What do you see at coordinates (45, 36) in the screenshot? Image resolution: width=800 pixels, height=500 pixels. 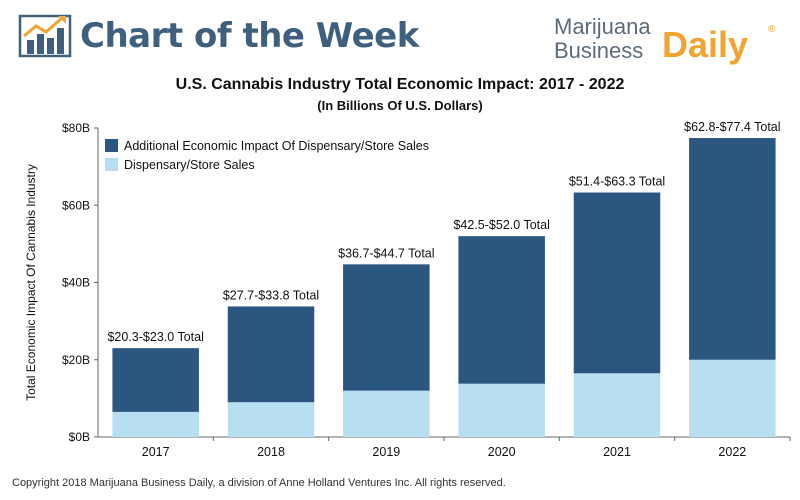 I see `bar-chart-arrow-icon` at bounding box center [45, 36].